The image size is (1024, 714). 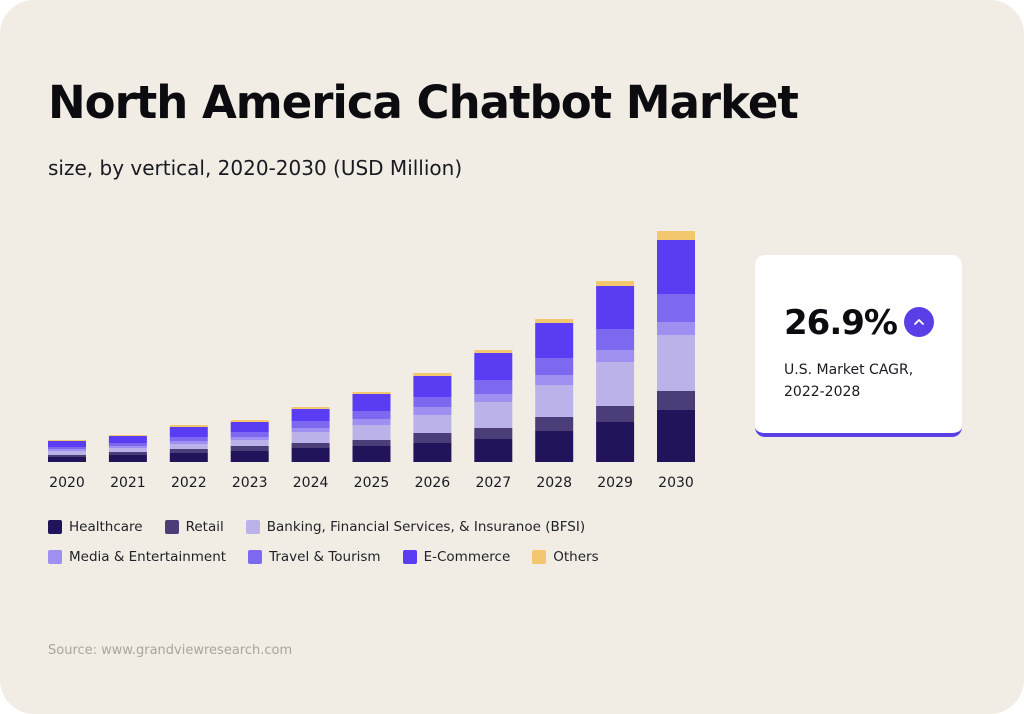 What do you see at coordinates (467, 557) in the screenshot?
I see `legend-label: E-Commerce` at bounding box center [467, 557].